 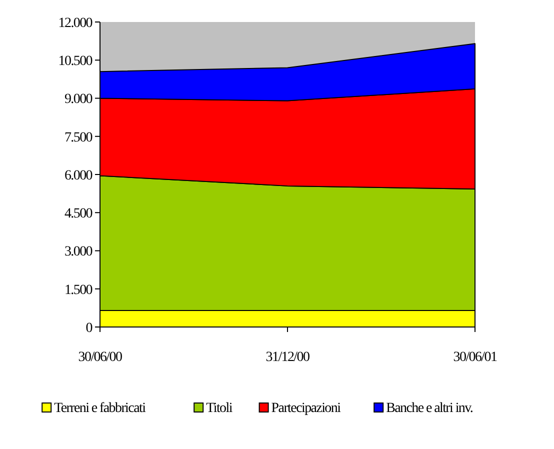 I want to click on x-tick-label: 30/06/00, so click(x=100, y=357).